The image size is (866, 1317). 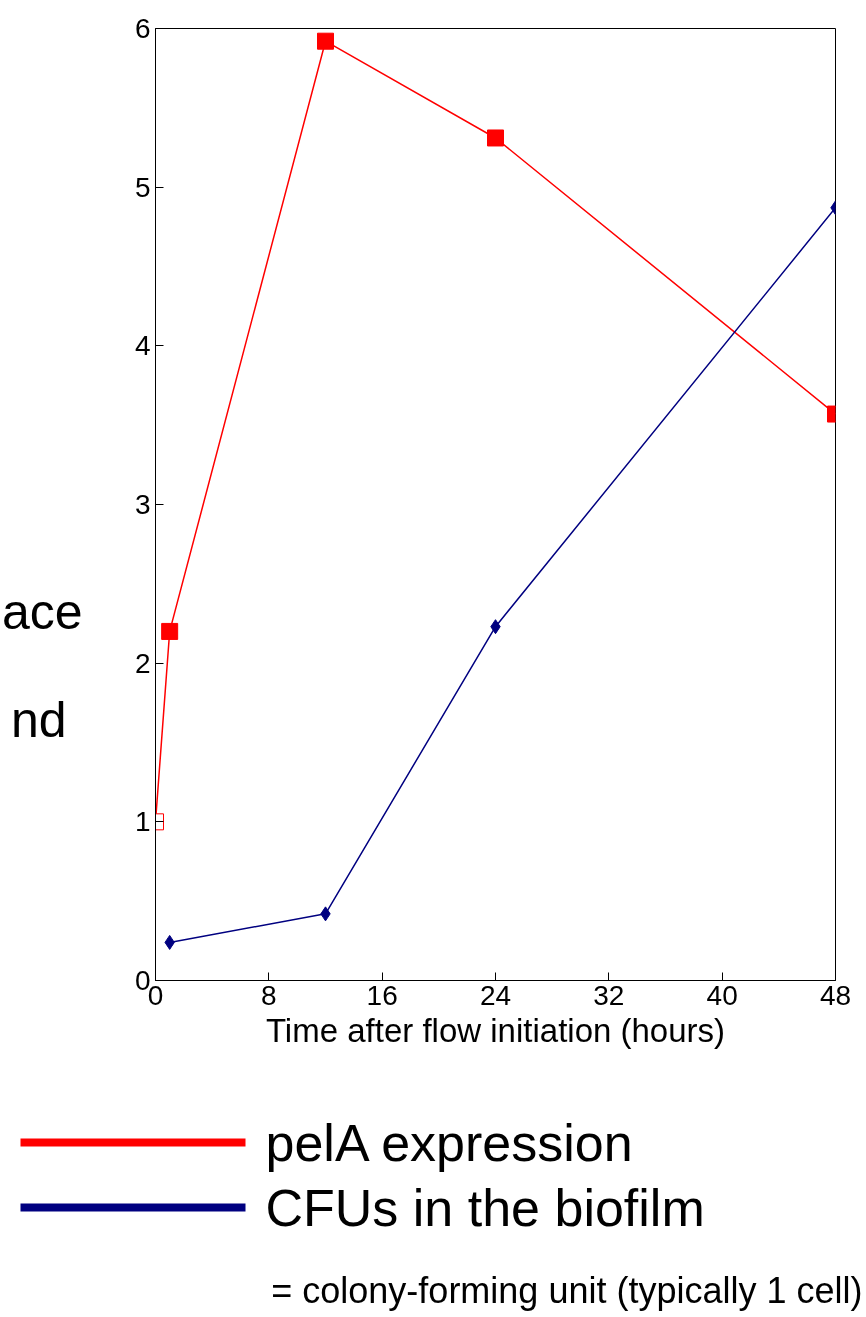 I want to click on y-tick-label: 4, so click(x=142, y=346).